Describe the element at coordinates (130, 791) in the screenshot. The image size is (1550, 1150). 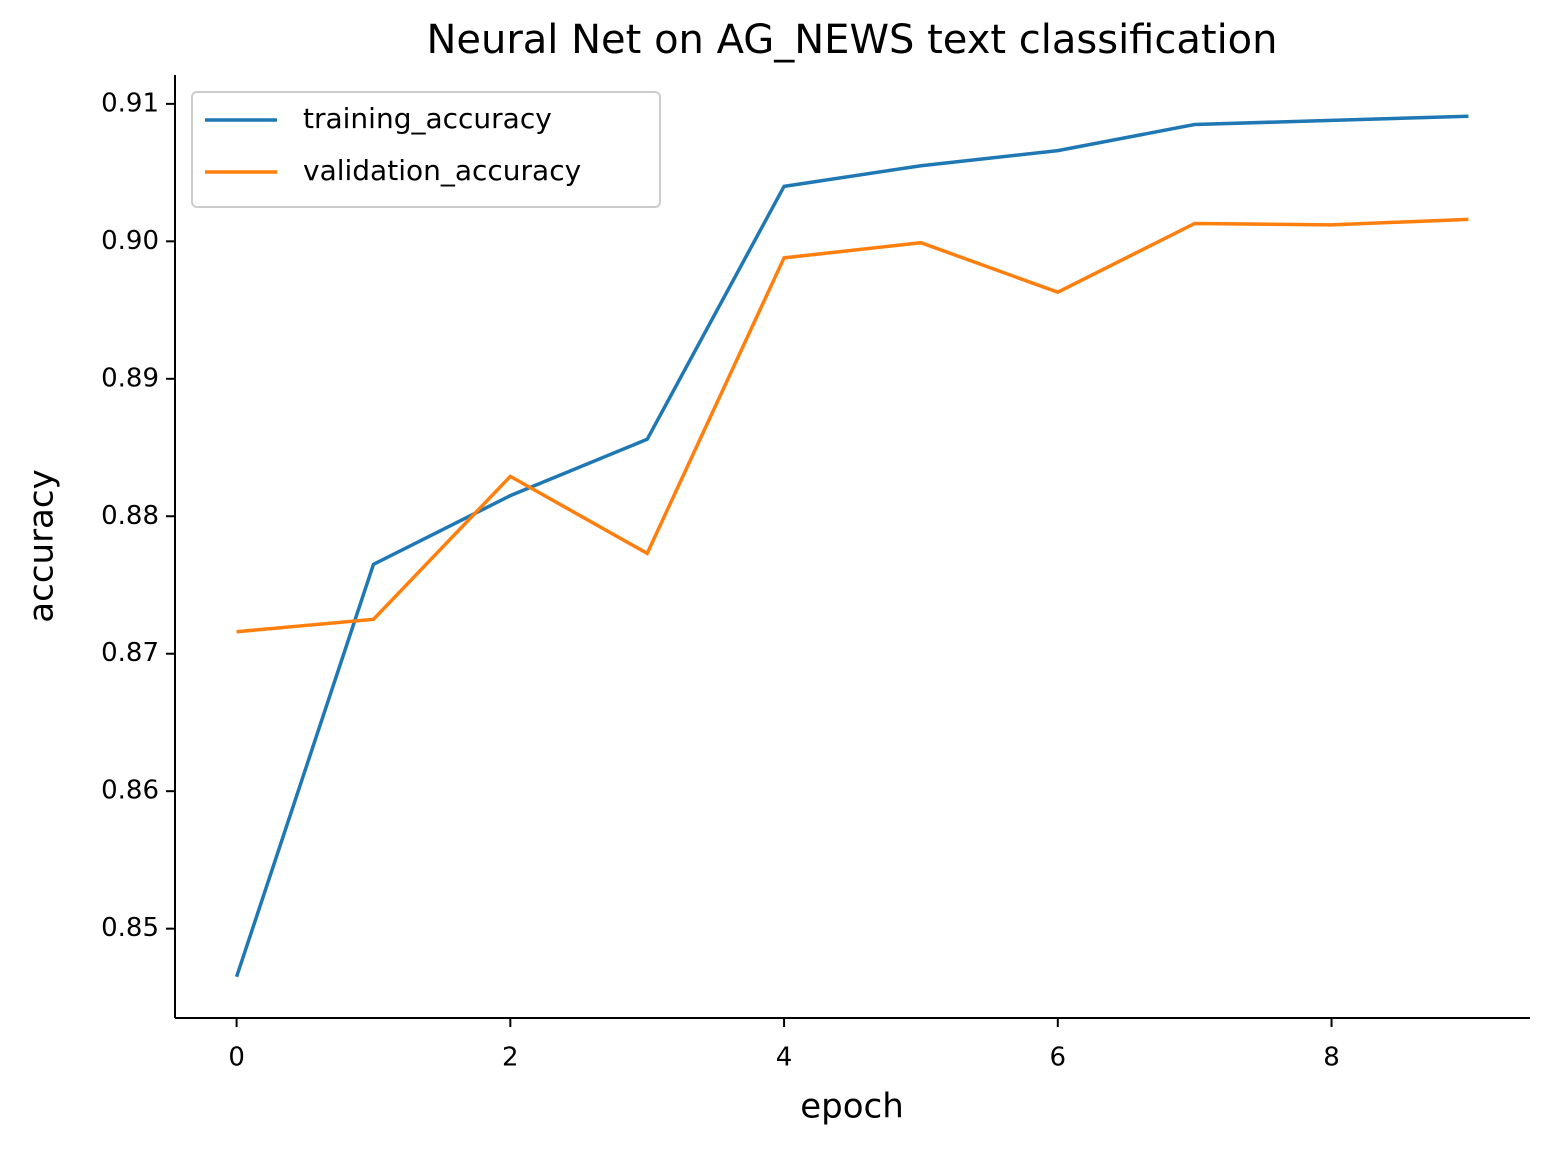
I see `y-tick-label: 0.86` at that location.